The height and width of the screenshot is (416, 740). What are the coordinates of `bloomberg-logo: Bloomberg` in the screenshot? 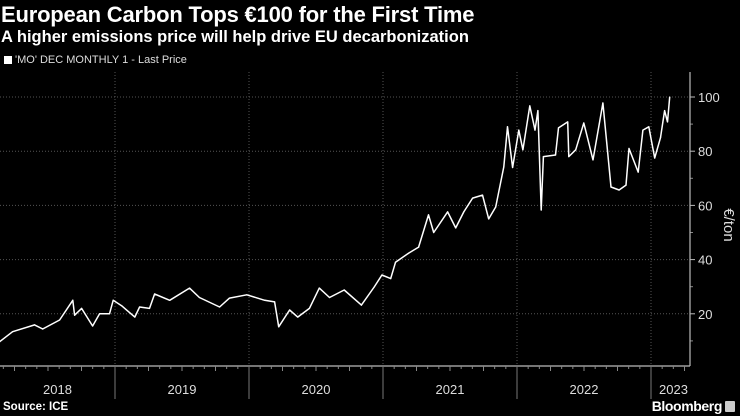 It's located at (687, 406).